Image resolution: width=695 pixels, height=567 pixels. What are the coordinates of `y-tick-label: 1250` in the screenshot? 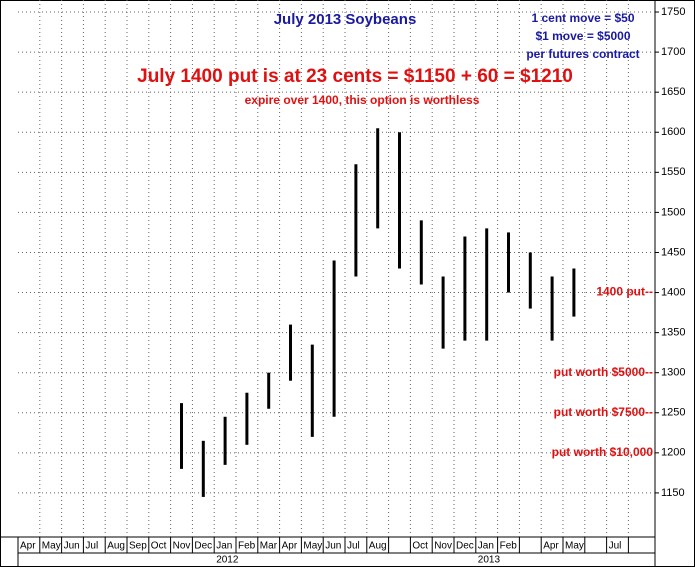 It's located at (673, 413).